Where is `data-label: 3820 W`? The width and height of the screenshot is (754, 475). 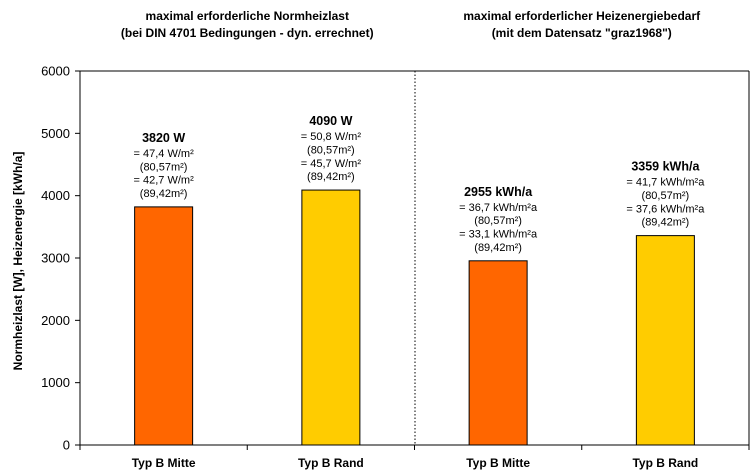
data-label: 3820 W is located at coordinates (163, 138).